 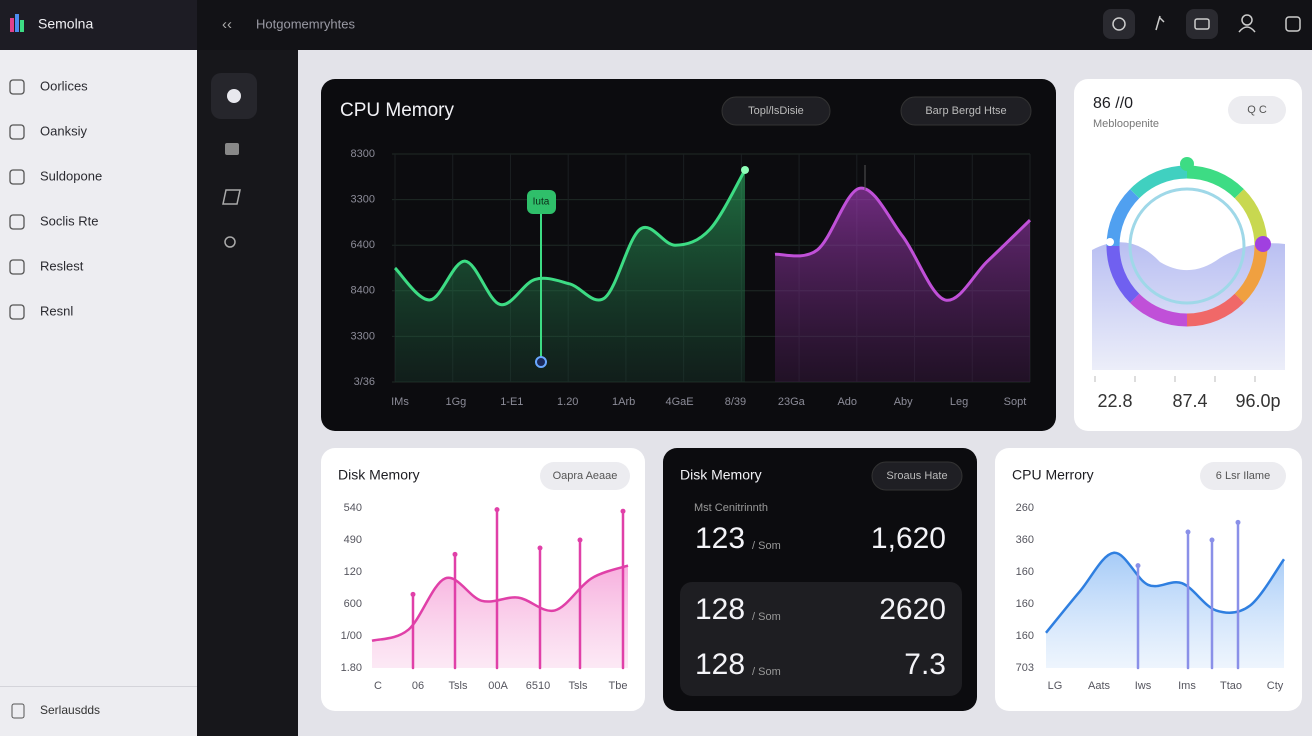 I want to click on bag-icon, so click(x=1202, y=24).